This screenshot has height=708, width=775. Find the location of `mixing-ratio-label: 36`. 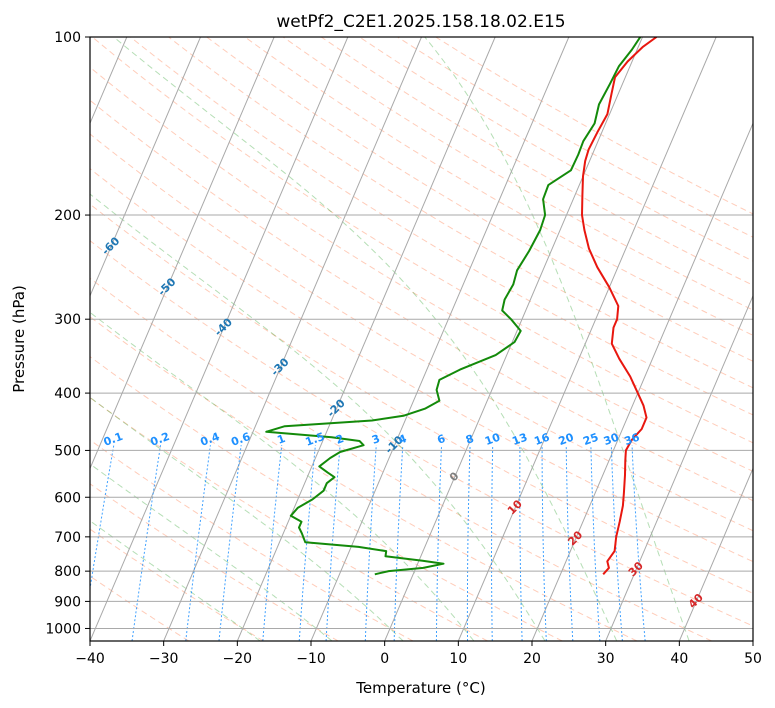

mixing-ratio-label: 36 is located at coordinates (632, 440).